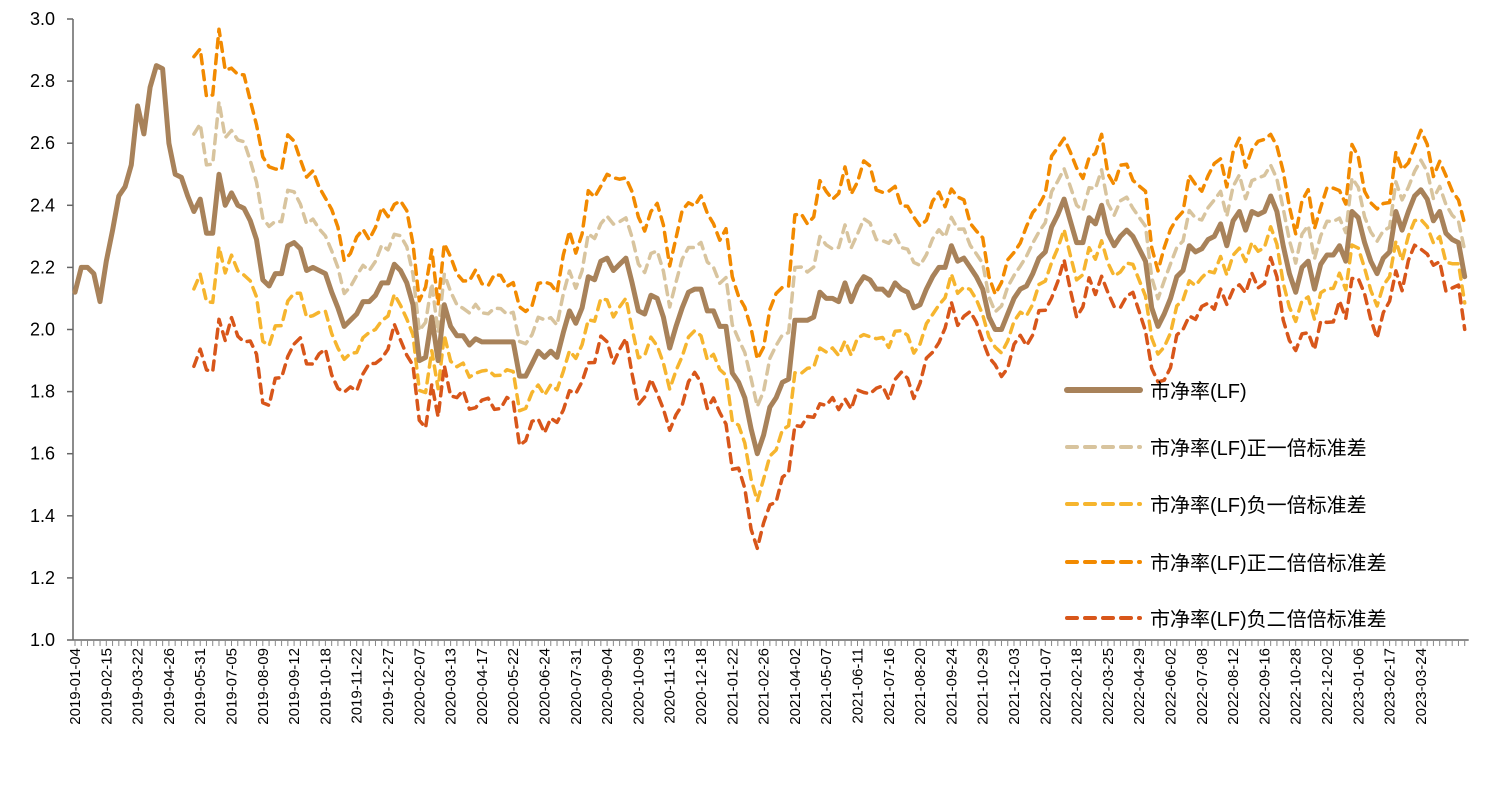 Image resolution: width=1488 pixels, height=795 pixels. Describe the element at coordinates (42, 143) in the screenshot. I see `y-tick-label: 2.6` at that location.